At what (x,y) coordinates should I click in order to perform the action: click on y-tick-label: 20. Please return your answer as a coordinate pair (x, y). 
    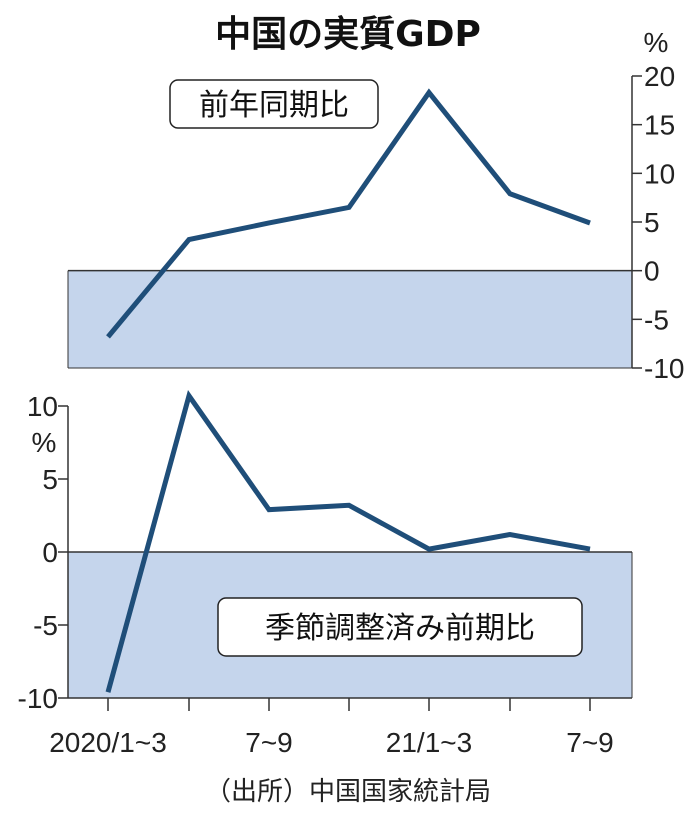
    Looking at the image, I should click on (659, 76).